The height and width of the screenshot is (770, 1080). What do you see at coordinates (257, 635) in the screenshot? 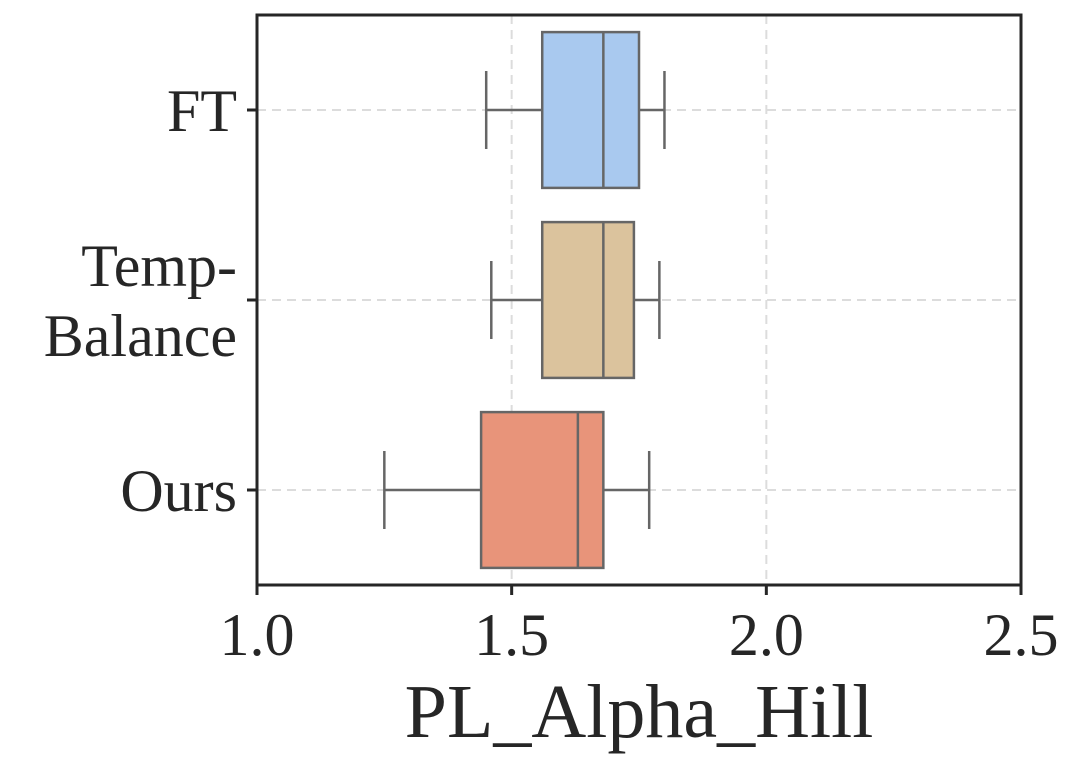
I see `x-tick-label: 1.0` at bounding box center [257, 635].